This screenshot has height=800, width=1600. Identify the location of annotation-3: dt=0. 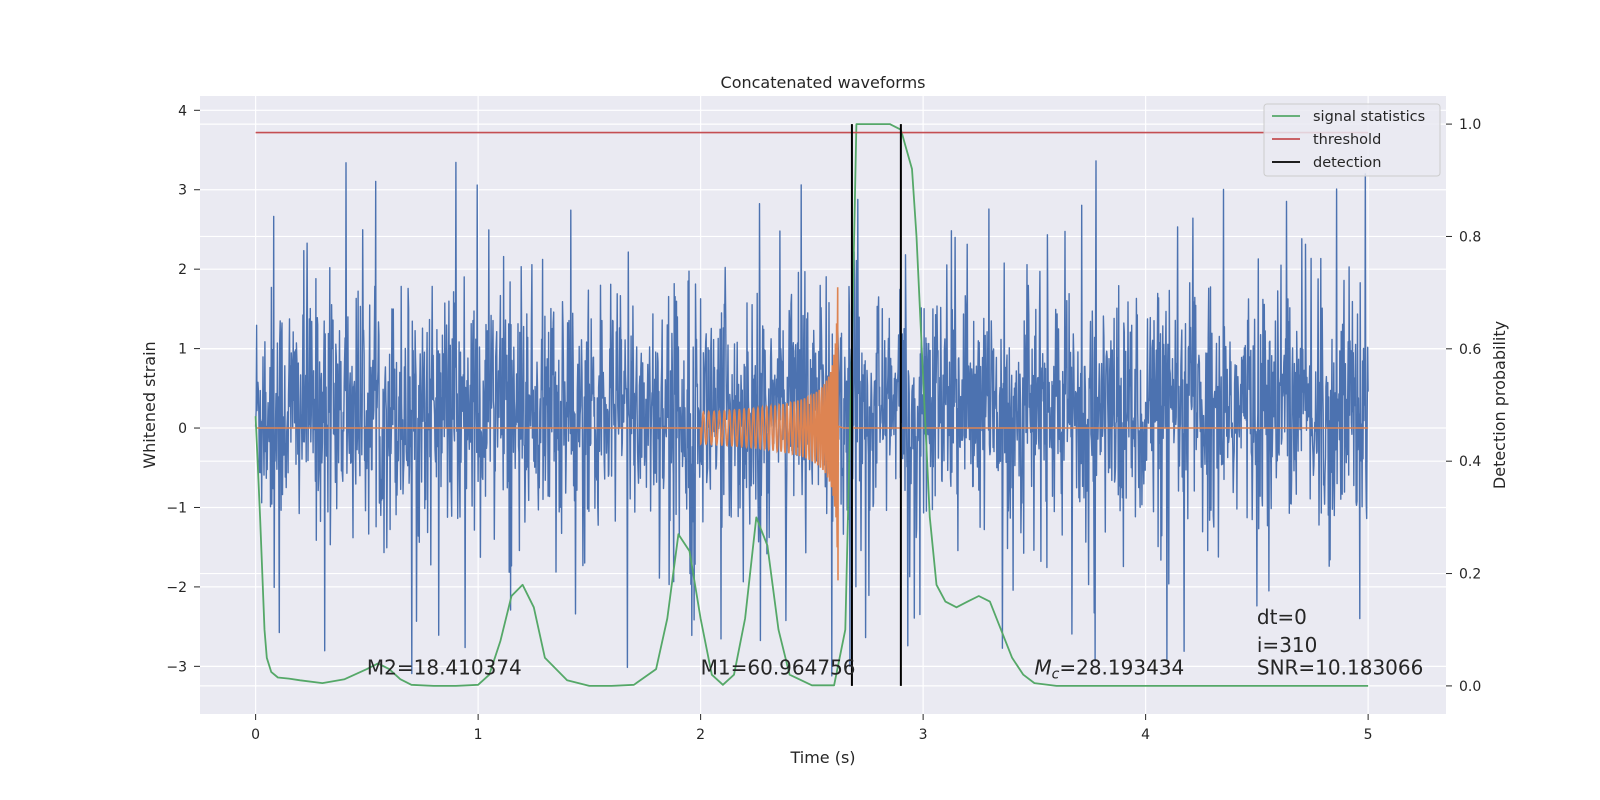
(1282, 617).